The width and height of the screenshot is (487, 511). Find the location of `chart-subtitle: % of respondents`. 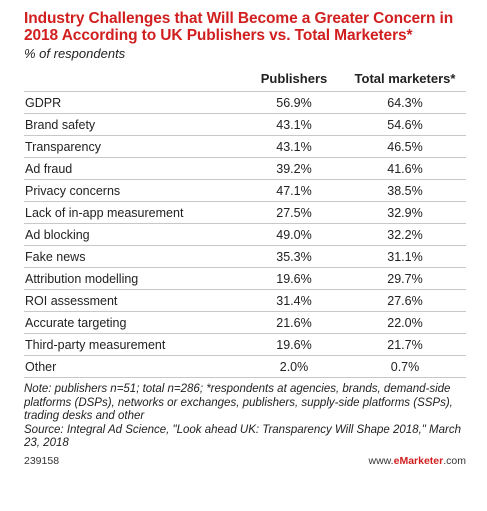

chart-subtitle: % of respondents is located at coordinates (75, 53).